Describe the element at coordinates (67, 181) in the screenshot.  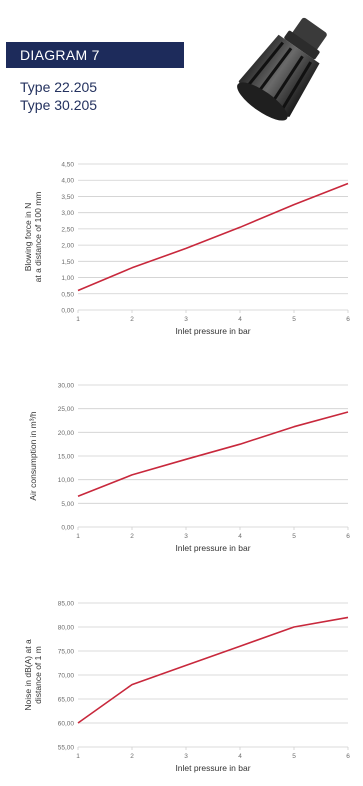
I see `y-tick-label: 4,00` at that location.